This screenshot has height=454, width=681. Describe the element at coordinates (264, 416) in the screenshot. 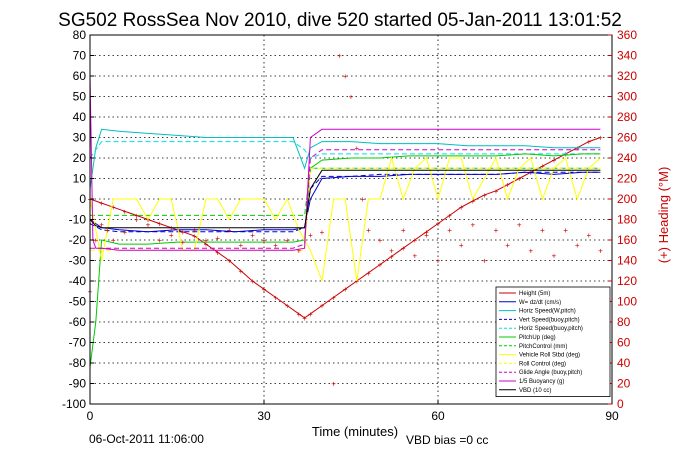

I see `x-tick-label: 30` at that location.